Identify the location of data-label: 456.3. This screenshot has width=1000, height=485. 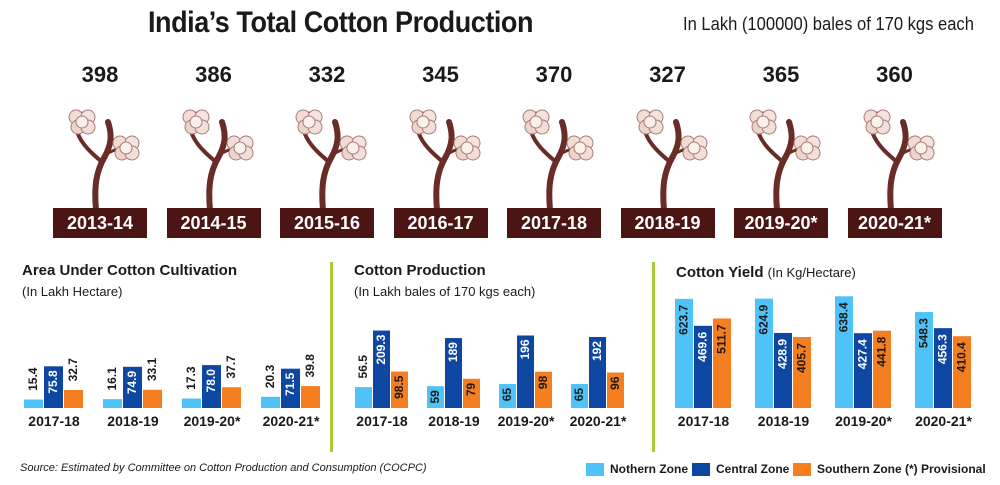
(943, 349).